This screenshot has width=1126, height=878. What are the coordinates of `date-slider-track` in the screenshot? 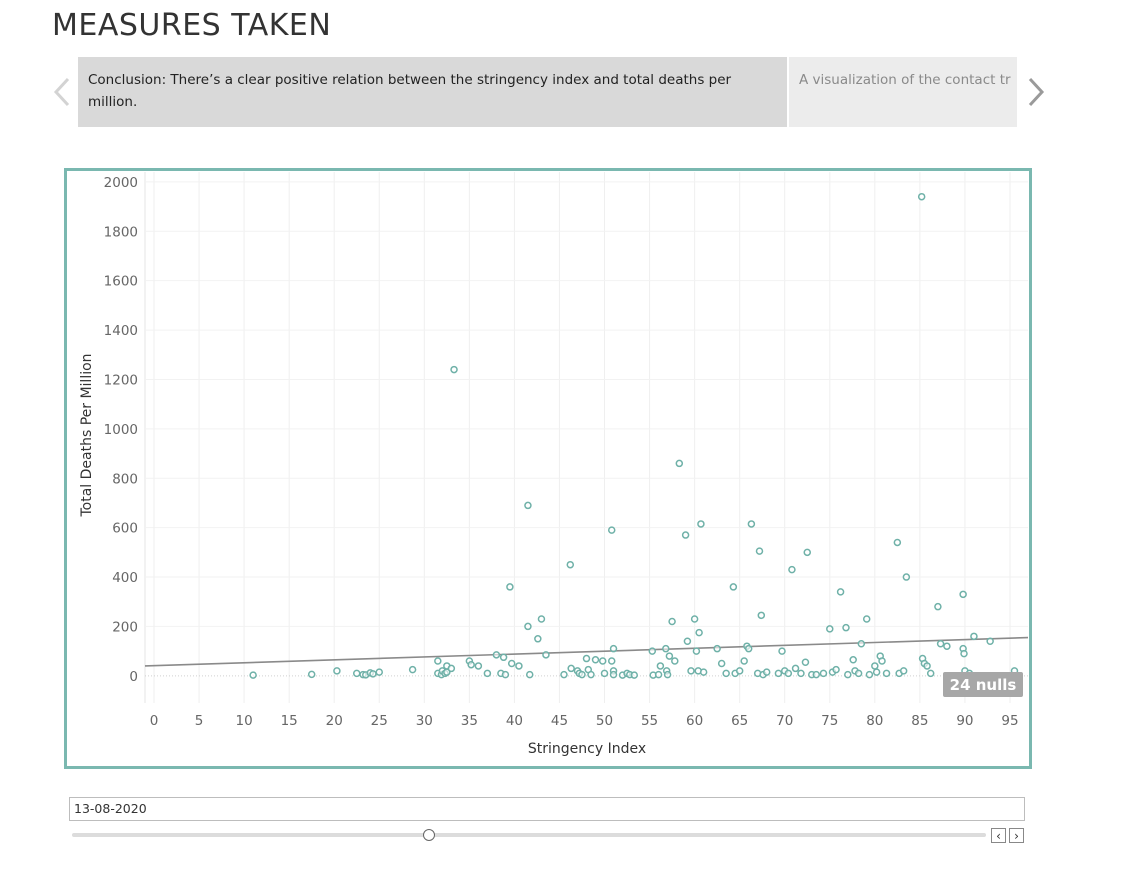 It's located at (529, 835).